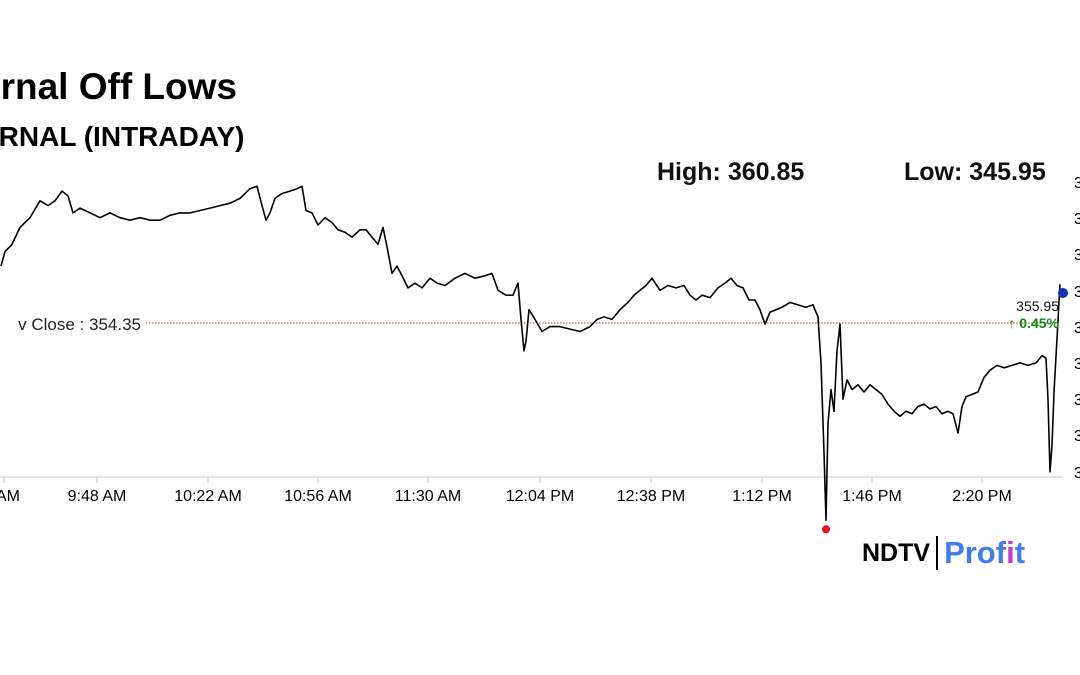 The height and width of the screenshot is (675, 1080). Describe the element at coordinates (731, 172) in the screenshot. I see `high-value: High: 360.85` at that location.